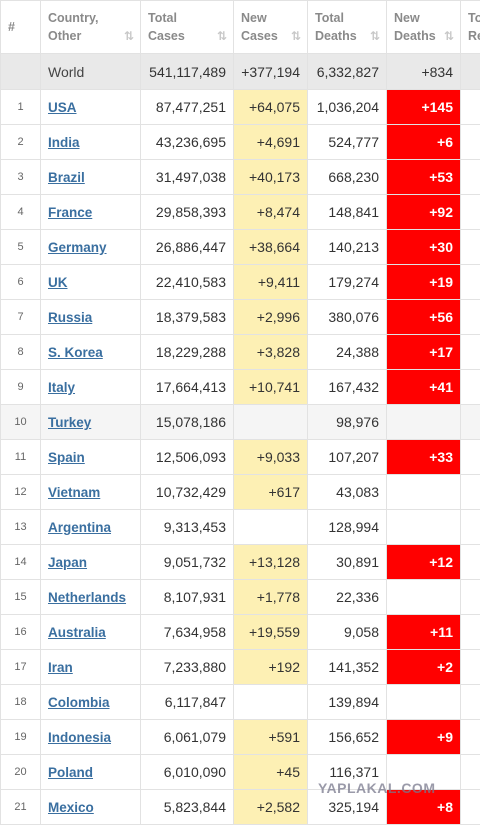 The image size is (480, 825). What do you see at coordinates (87, 597) in the screenshot?
I see `country-link: Netherlands` at bounding box center [87, 597].